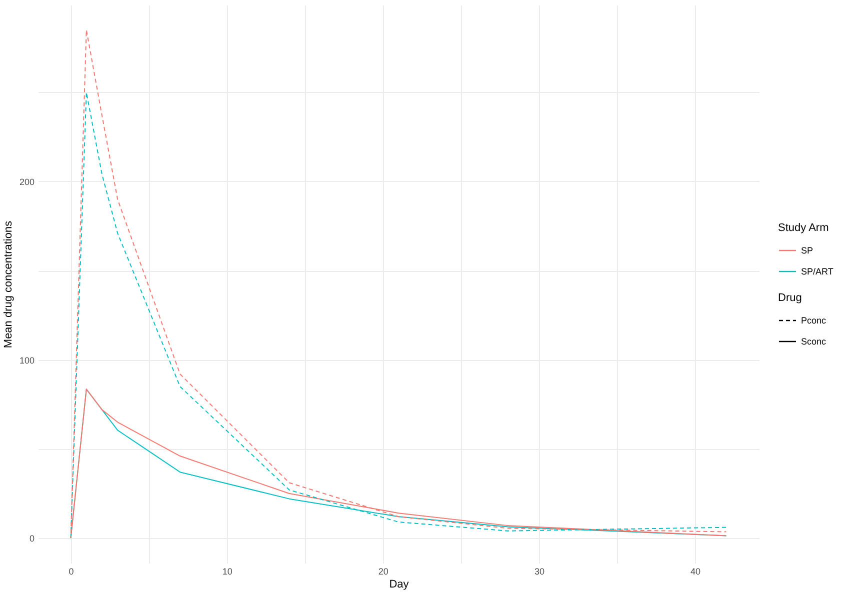 The width and height of the screenshot is (841, 595). I want to click on text: Sconc, so click(814, 341).